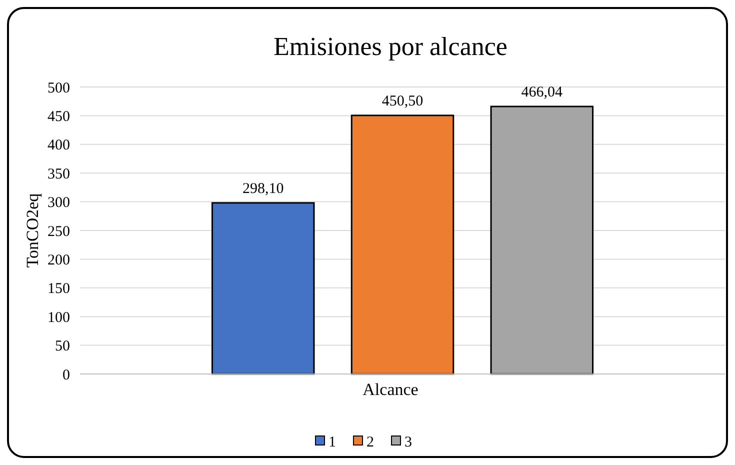  What do you see at coordinates (32, 230) in the screenshot?
I see `y-axis-title: TonCO2eq` at bounding box center [32, 230].